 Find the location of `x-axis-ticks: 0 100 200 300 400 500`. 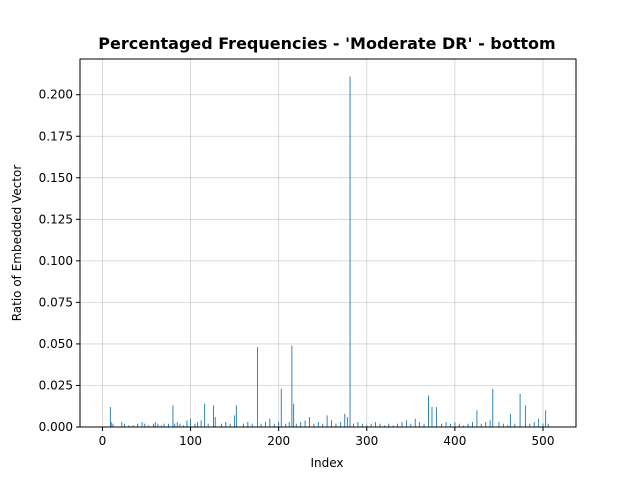

x-axis-ticks: 0 100 200 300 400 500 is located at coordinates (327, 437).